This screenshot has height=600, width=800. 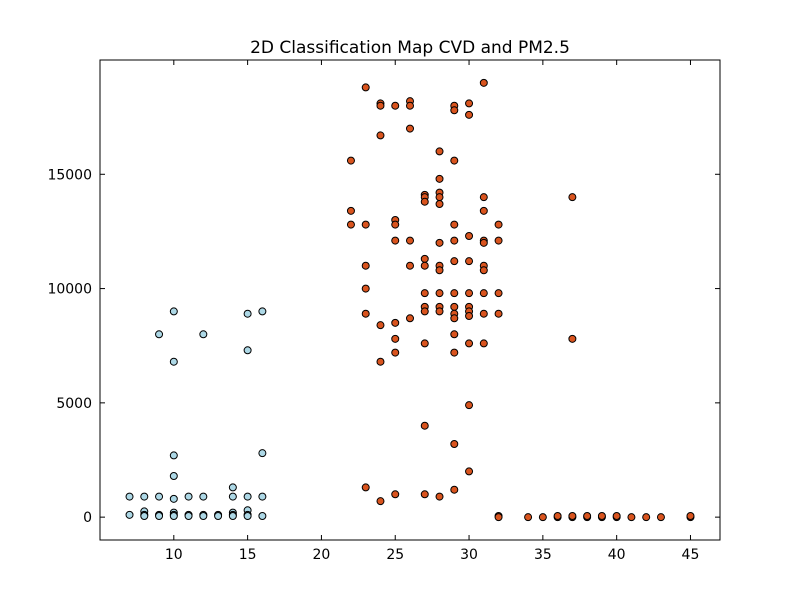 I want to click on x-tick-label: 10, so click(x=174, y=555).